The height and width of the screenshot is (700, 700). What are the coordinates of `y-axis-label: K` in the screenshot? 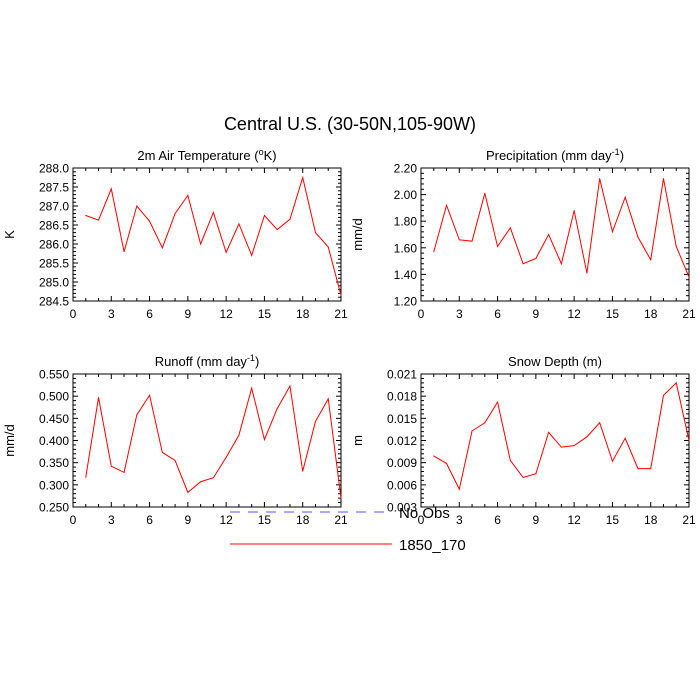 It's located at (9, 234).